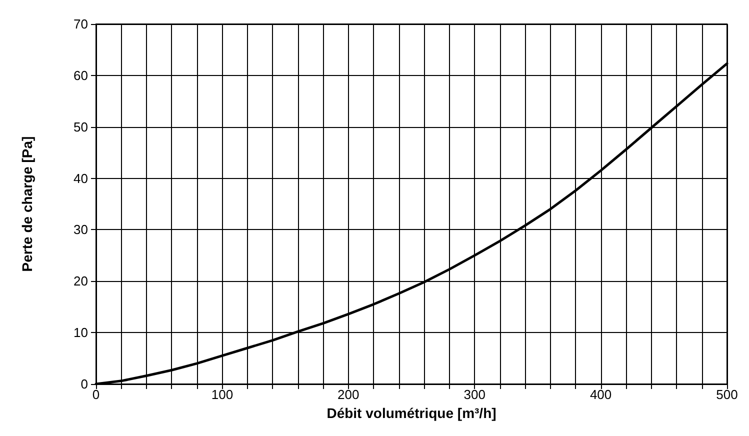 The image size is (749, 436). What do you see at coordinates (222, 394) in the screenshot?
I see `x-tick-label: 100` at bounding box center [222, 394].